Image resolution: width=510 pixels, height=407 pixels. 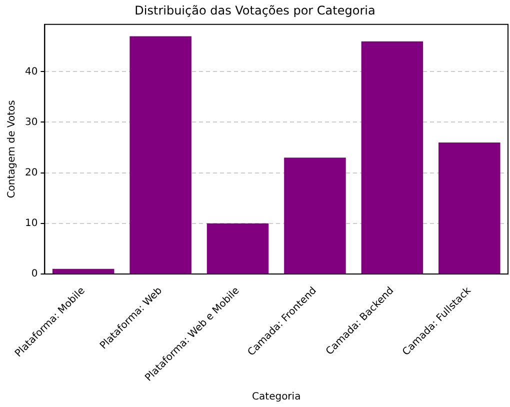 I want to click on chart-title: Distribuição das Votações por Categoria, so click(x=255, y=10).